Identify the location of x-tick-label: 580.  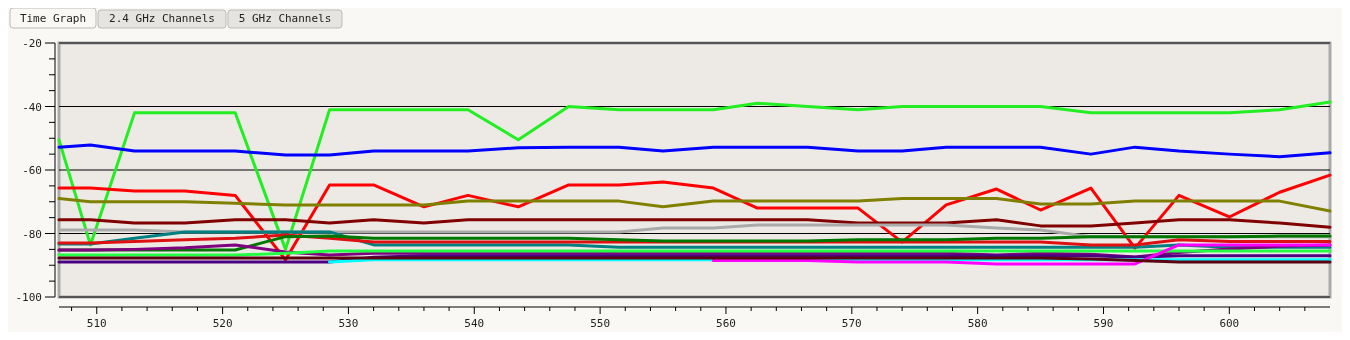
(977, 323).